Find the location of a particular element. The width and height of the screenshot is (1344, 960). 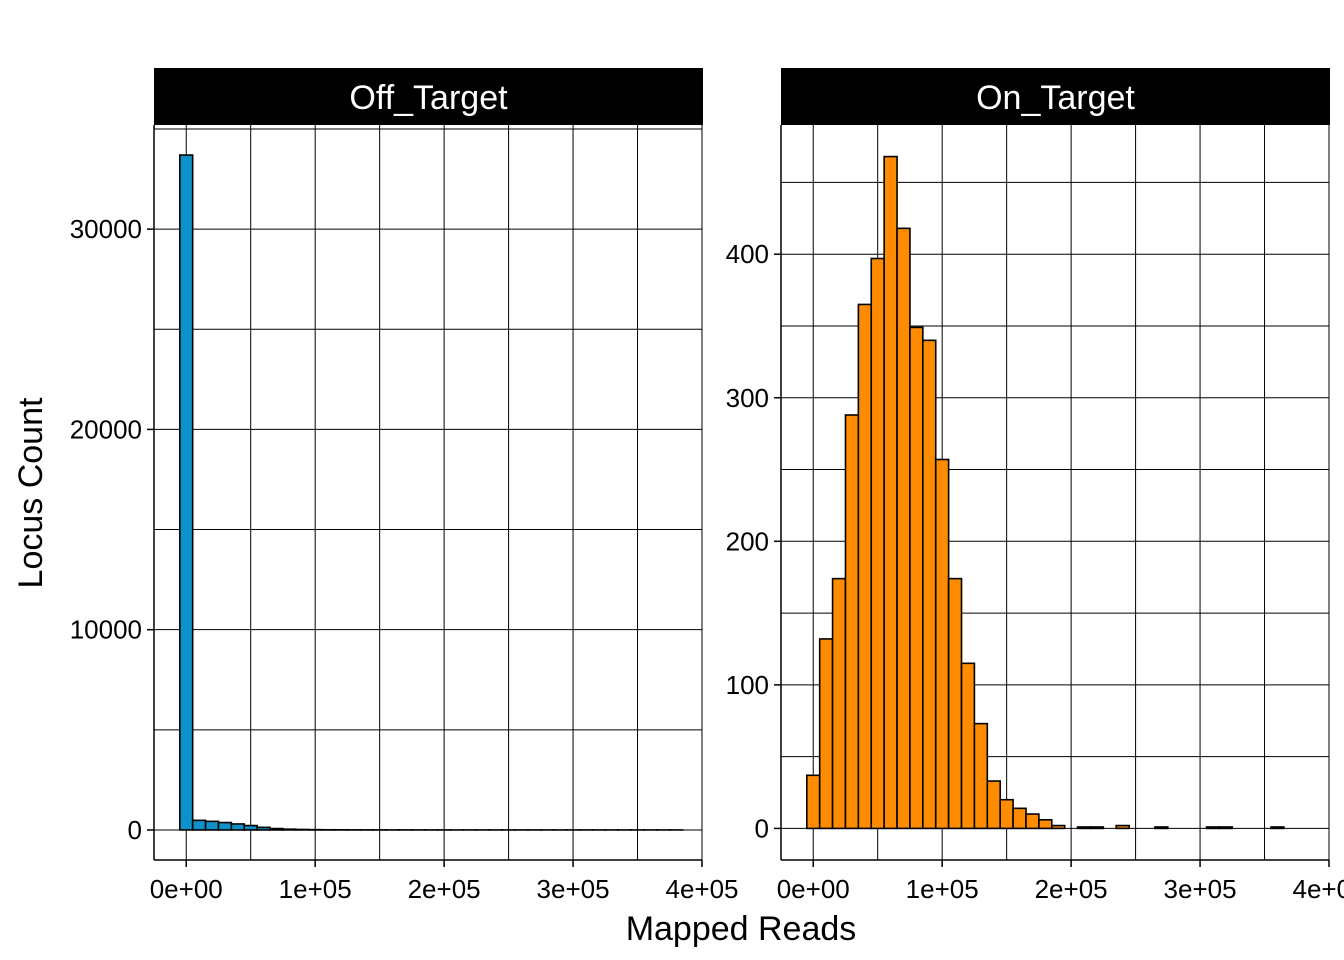

facet-strip-off-target is located at coordinates (428, 96).